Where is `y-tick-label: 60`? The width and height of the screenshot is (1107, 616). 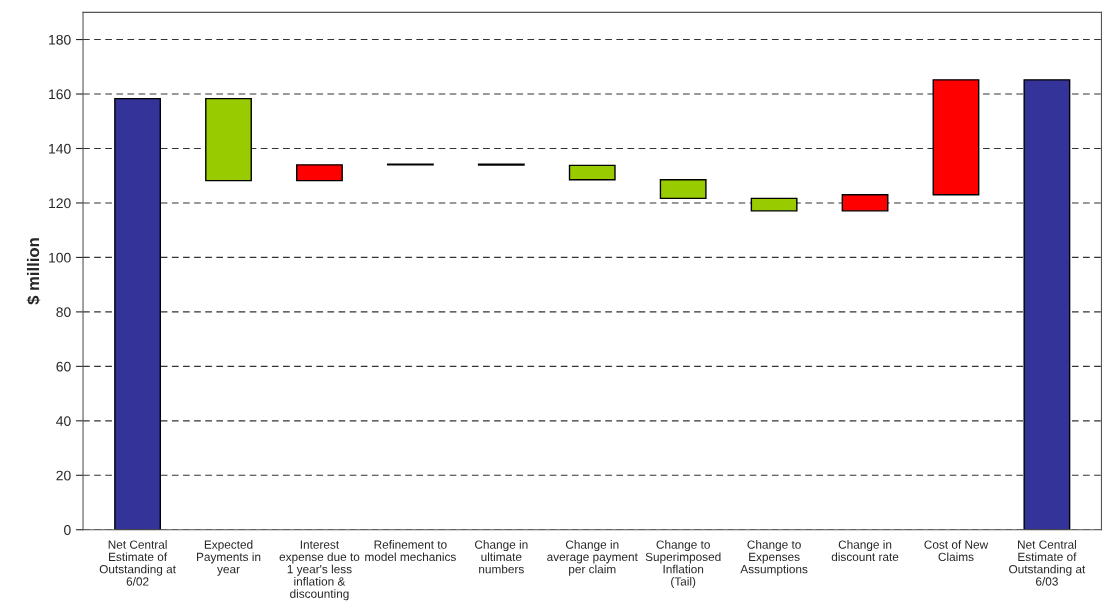
y-tick-label: 60 is located at coordinates (63, 366).